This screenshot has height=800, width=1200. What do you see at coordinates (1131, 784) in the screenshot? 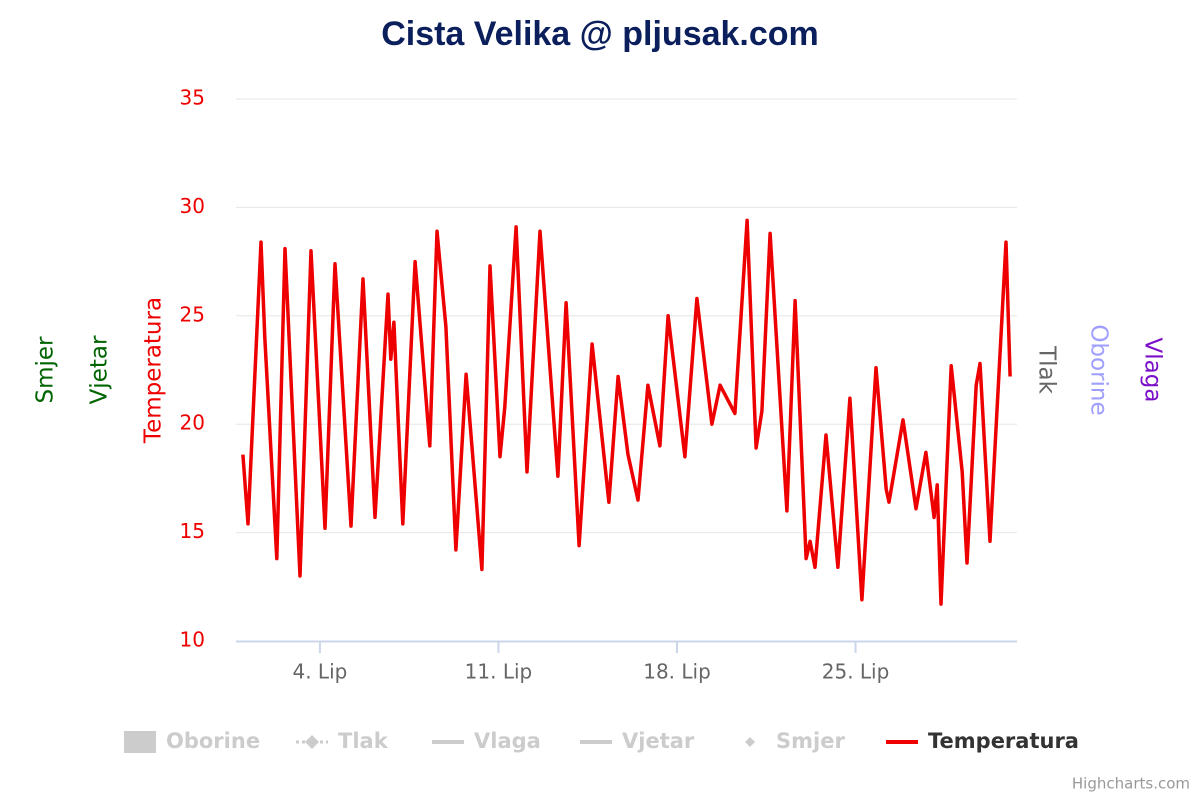
I see `credits: Highcharts.com` at bounding box center [1131, 784].